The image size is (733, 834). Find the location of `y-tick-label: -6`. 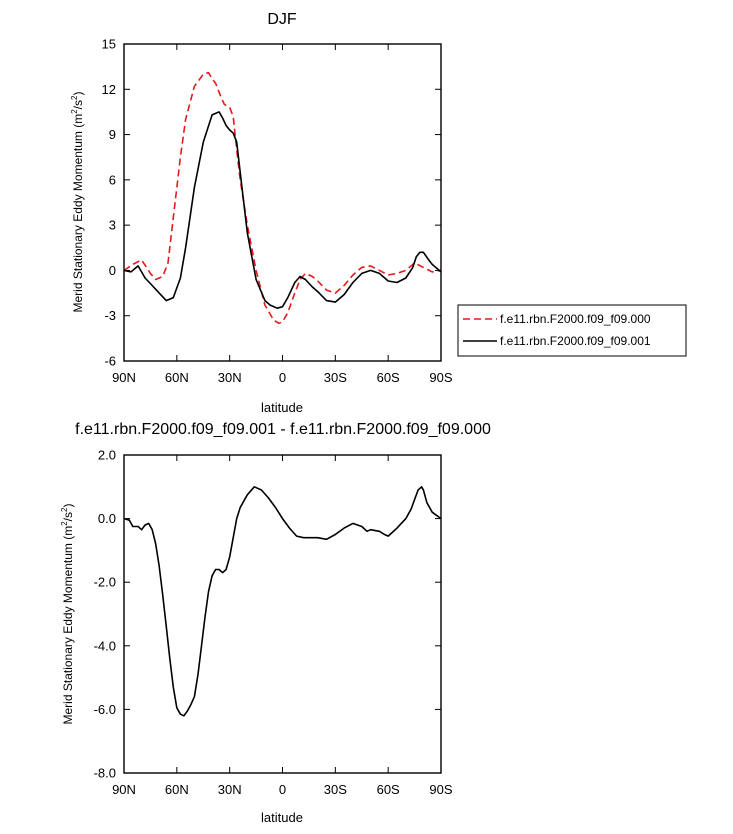

y-tick-label: -6 is located at coordinates (110, 361).